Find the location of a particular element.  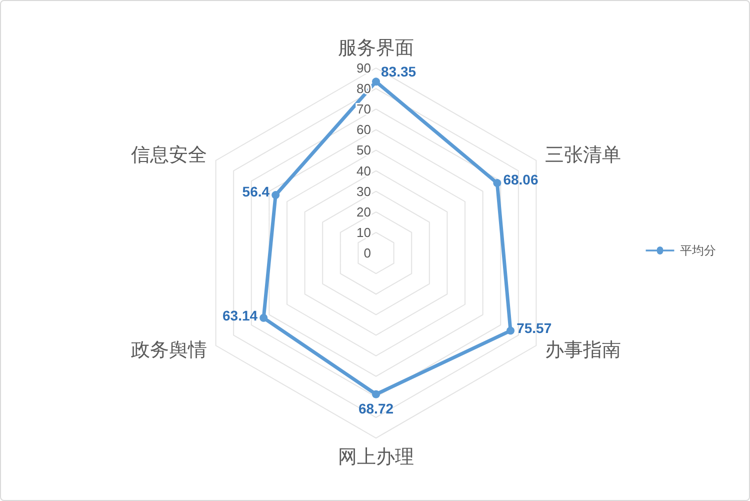

spoke-label: 办事指南 is located at coordinates (582, 350).